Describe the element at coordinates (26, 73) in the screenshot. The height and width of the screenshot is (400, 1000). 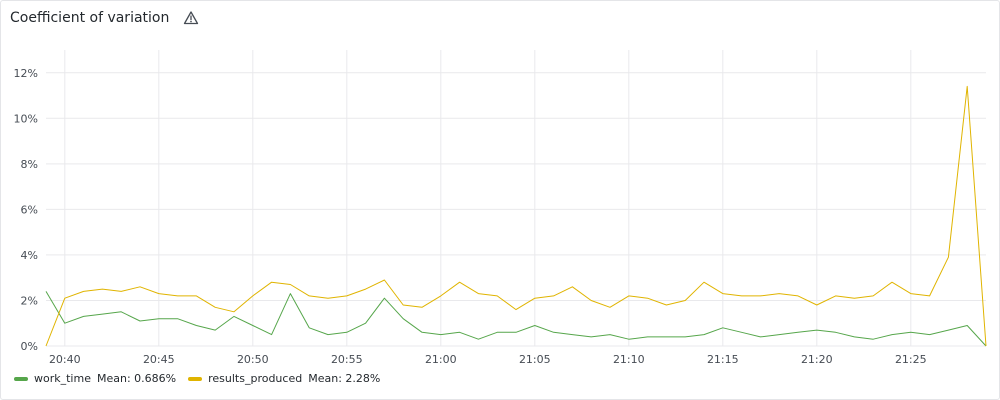
I see `y-tick-label: 12%` at that location.